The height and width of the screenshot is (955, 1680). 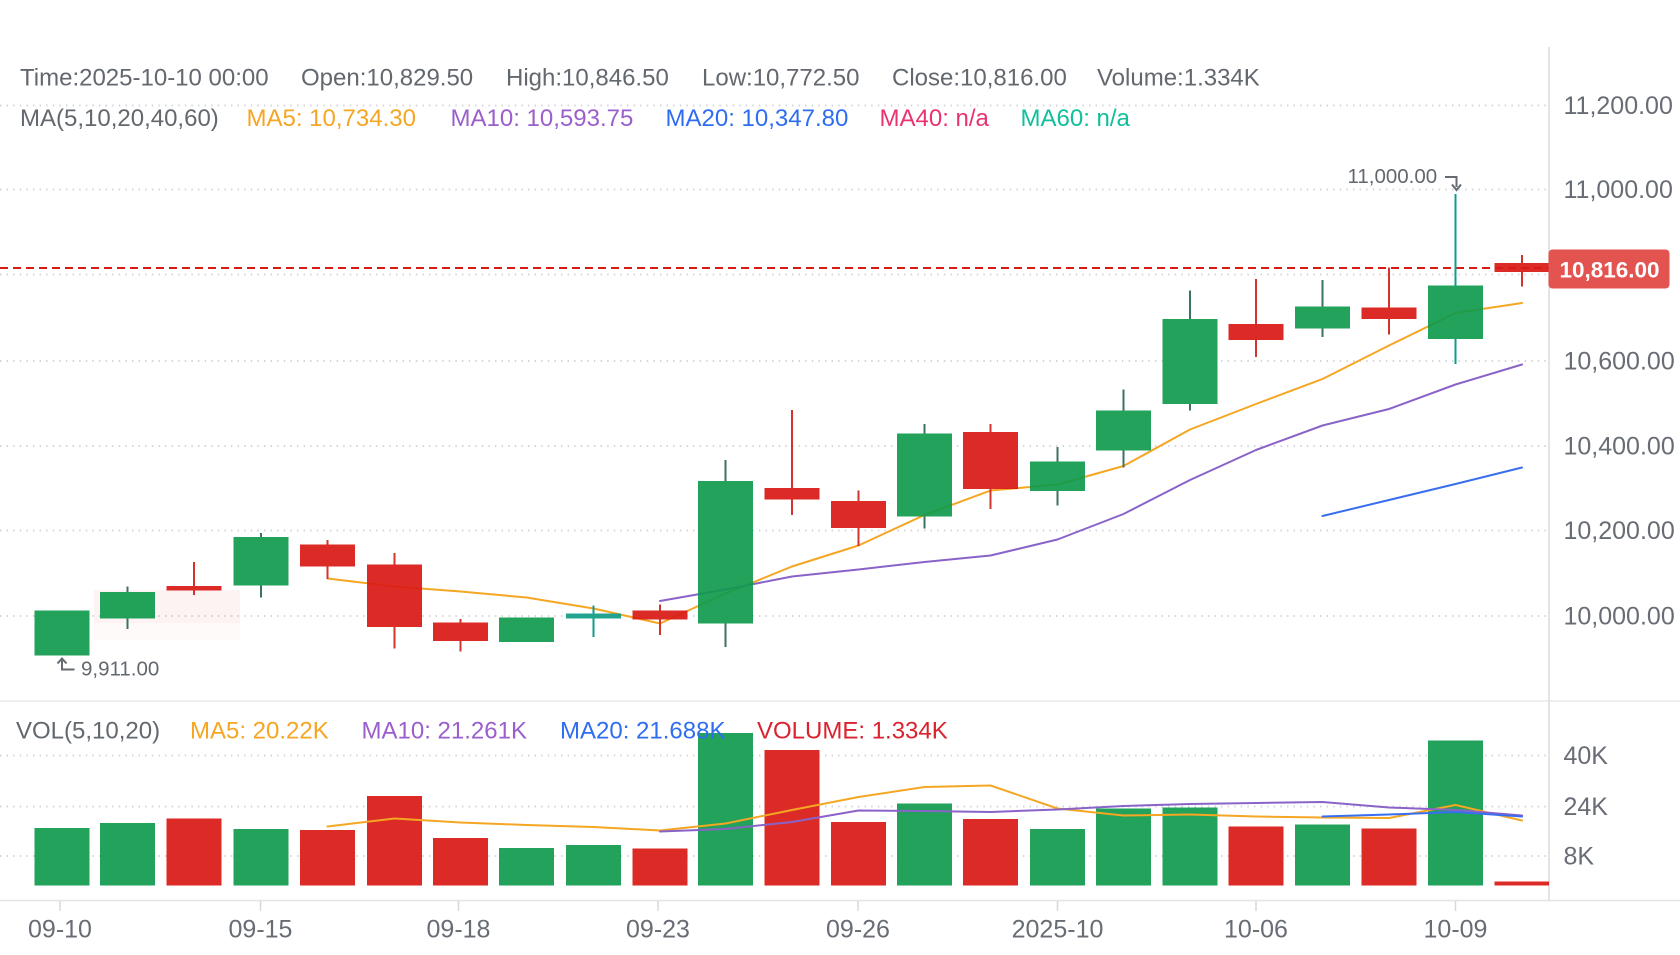 What do you see at coordinates (60, 930) in the screenshot?
I see `svg-text: 09-10` at bounding box center [60, 930].